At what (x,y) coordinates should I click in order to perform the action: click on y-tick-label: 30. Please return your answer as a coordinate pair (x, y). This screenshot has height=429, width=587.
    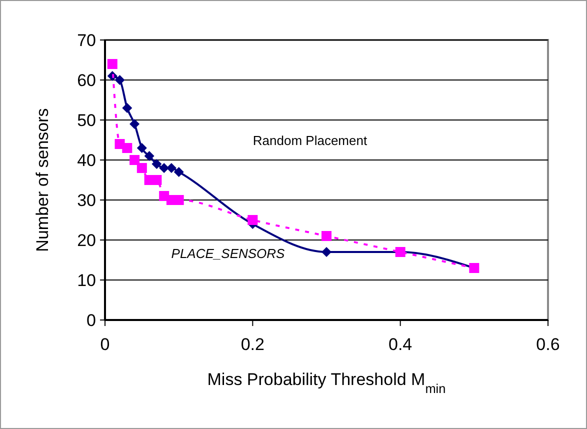
    Looking at the image, I should click on (86, 200).